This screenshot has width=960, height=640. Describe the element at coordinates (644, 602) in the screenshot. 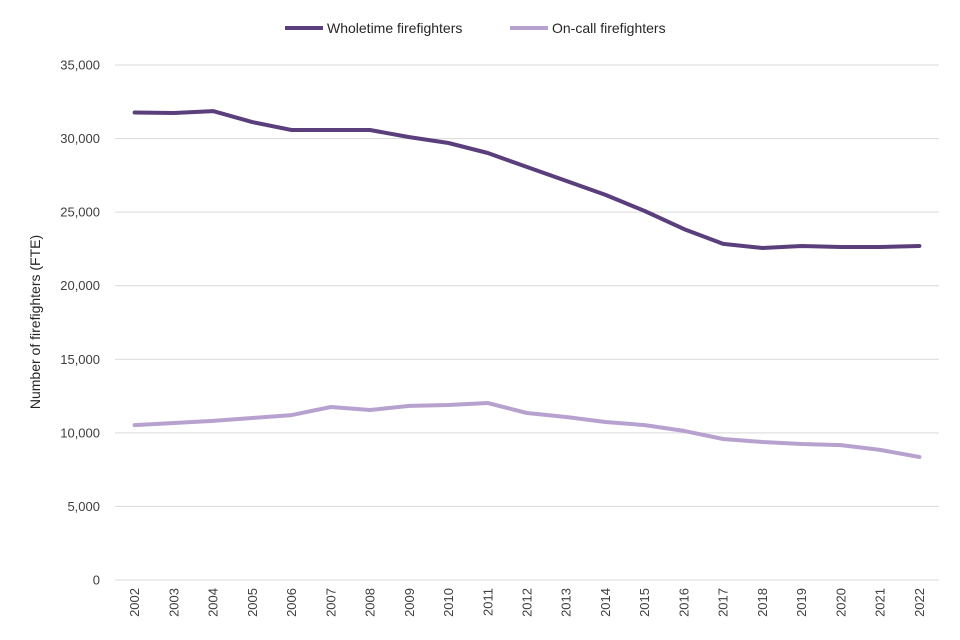

I see `x-tick-label: 2015` at that location.